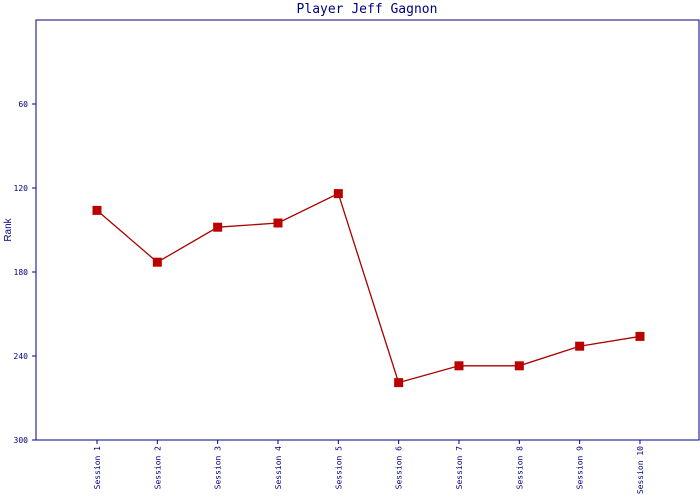 Image resolution: width=700 pixels, height=500 pixels. I want to click on x-tick-label: Session 6, so click(399, 468).